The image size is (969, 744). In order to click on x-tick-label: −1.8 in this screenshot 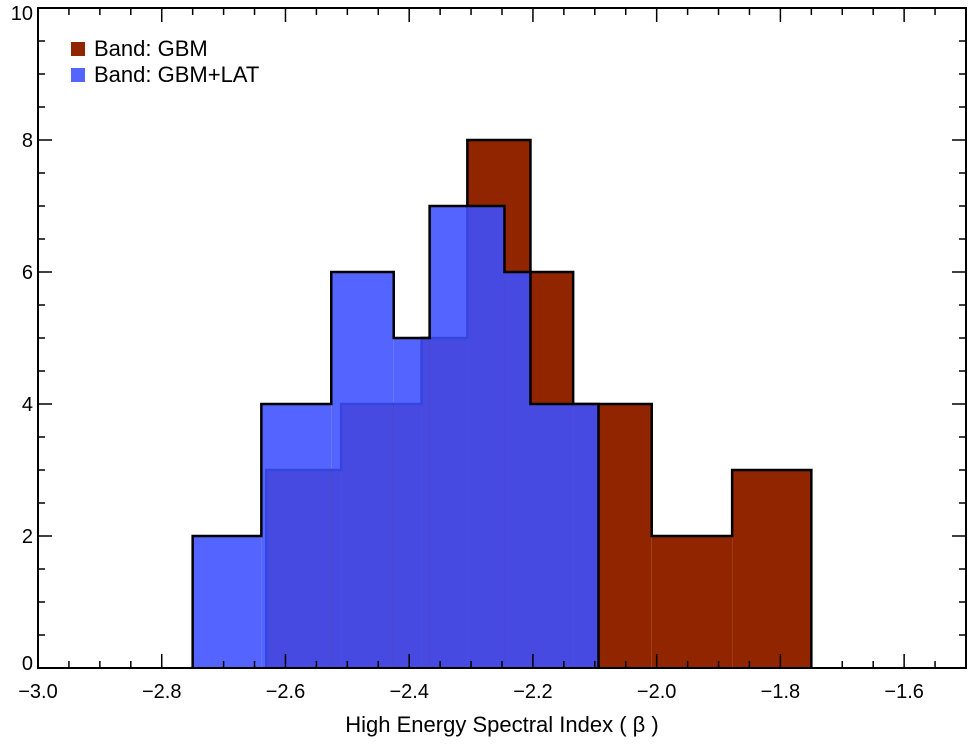, I will do `click(780, 692)`.